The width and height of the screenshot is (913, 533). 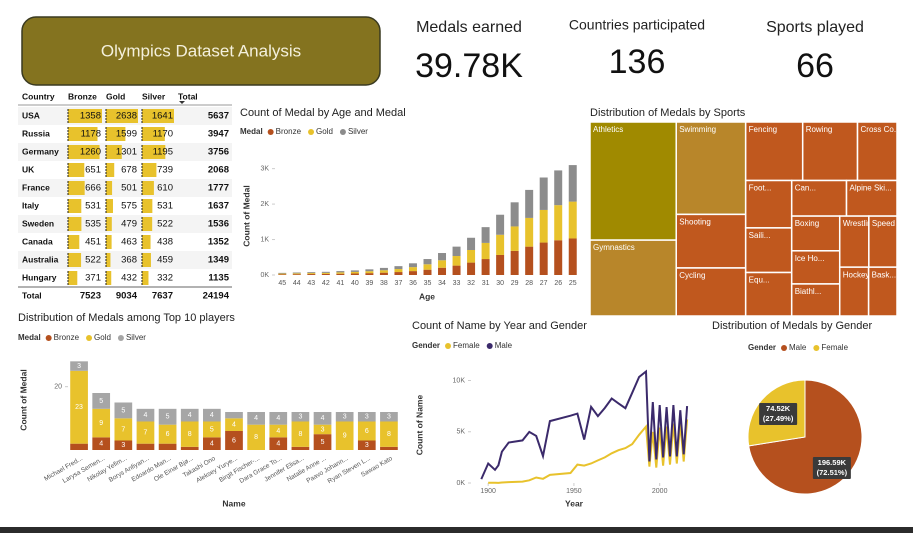 What do you see at coordinates (218, 278) in the screenshot?
I see `cell: 1135` at bounding box center [218, 278].